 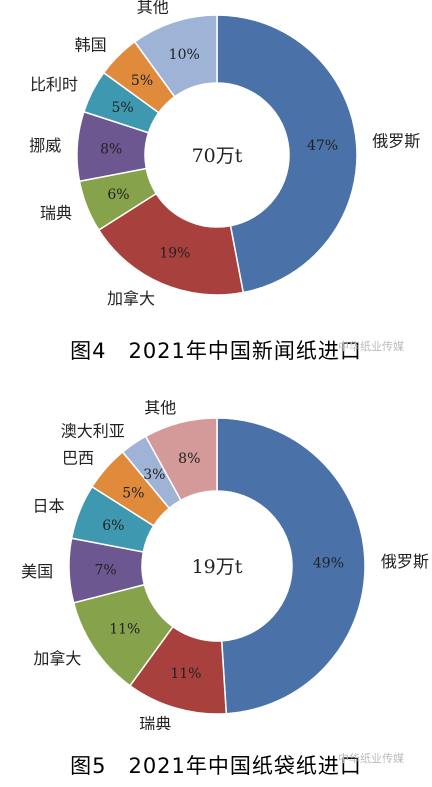 I want to click on slice-percent-label: 3%, so click(x=154, y=475).